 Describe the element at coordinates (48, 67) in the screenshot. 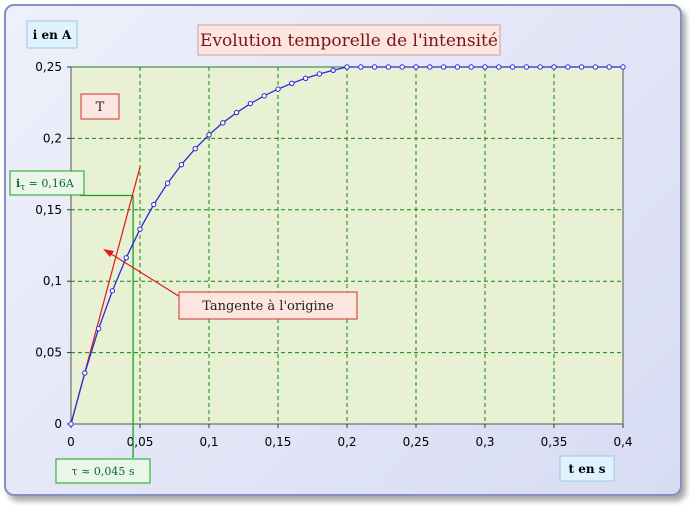

I see `y-tick-label: 0,25` at that location.